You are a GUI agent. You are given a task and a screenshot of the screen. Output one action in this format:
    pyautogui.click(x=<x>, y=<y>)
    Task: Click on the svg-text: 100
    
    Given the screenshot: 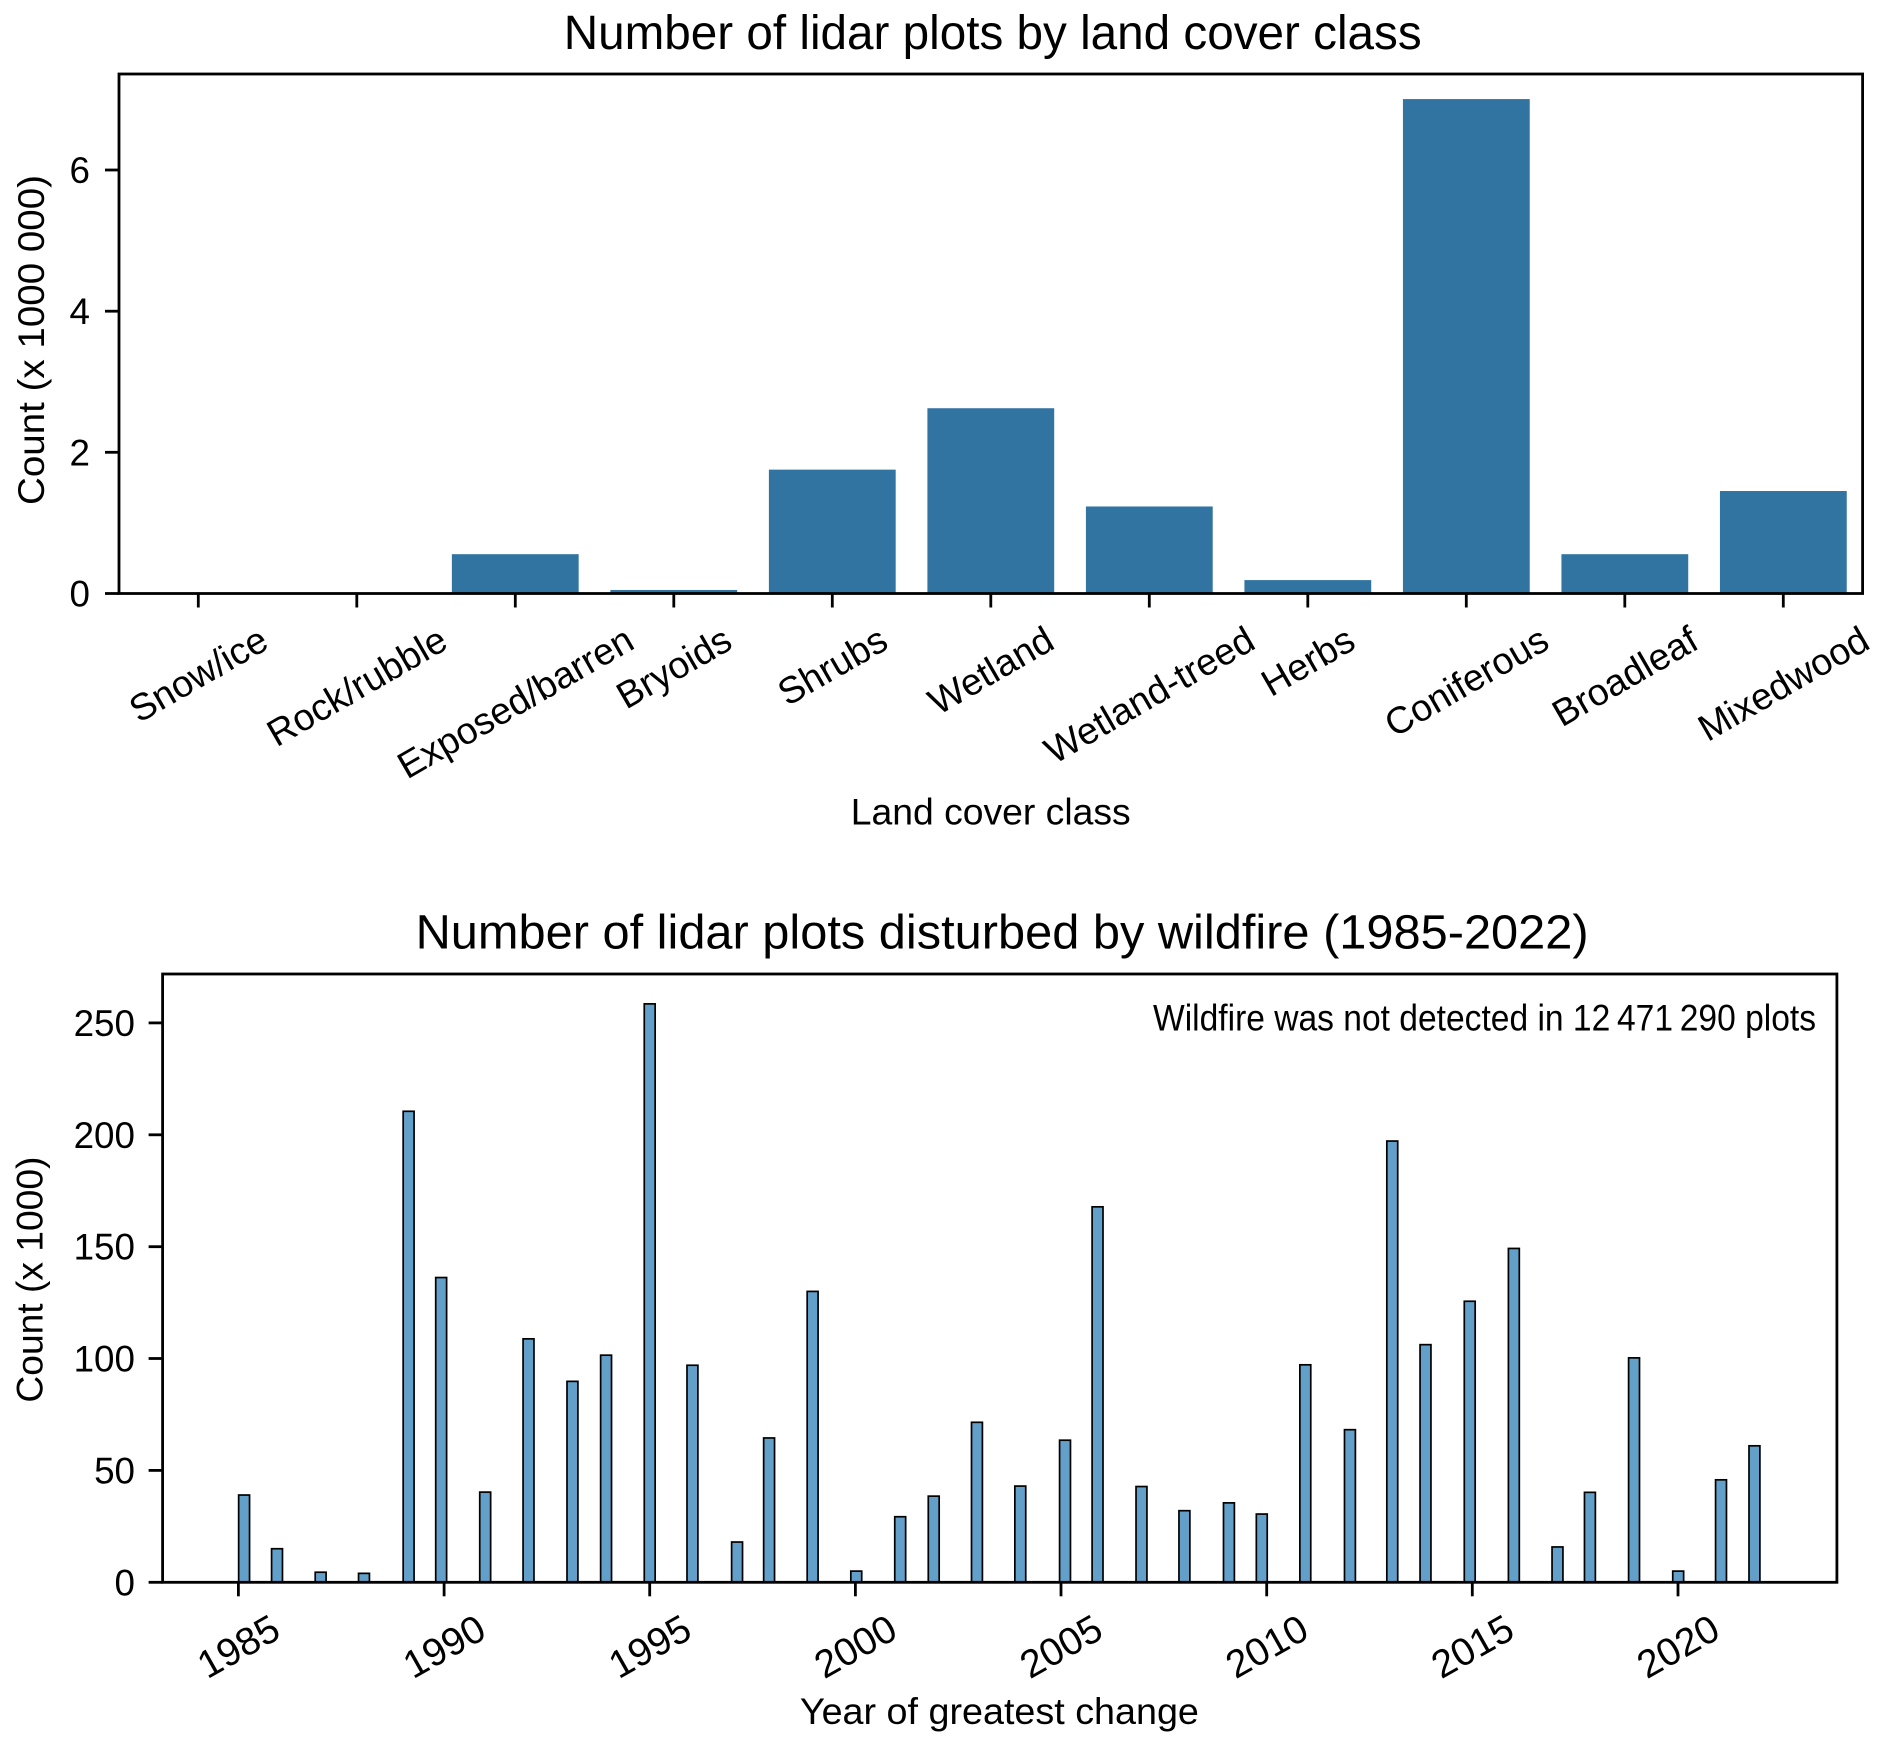 What is the action you would take?
    pyautogui.click(x=104, y=1359)
    